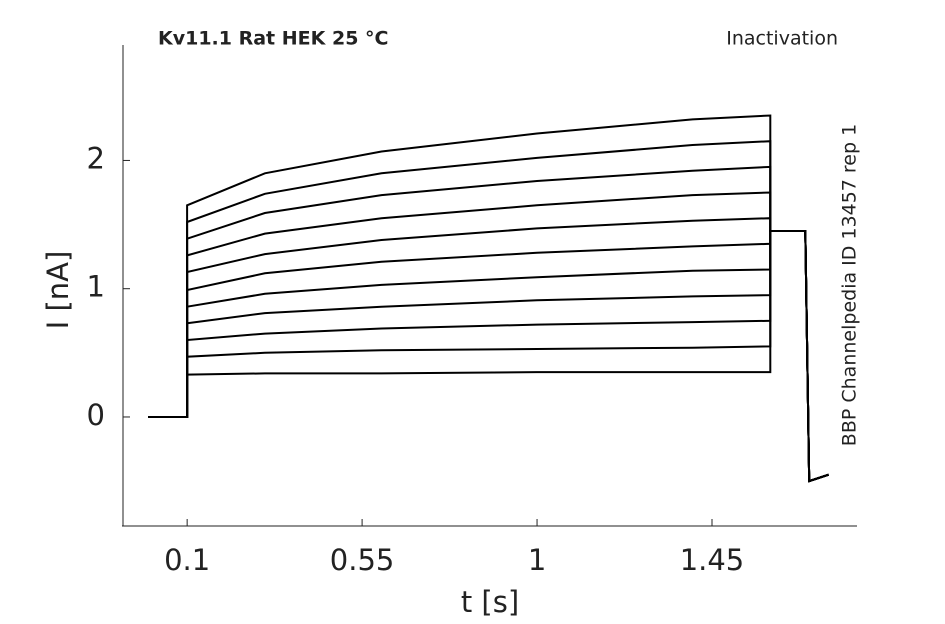 The height and width of the screenshot is (624, 945). I want to click on chart-title: Kv11.1 Rat HEK 25 °C, so click(273, 39).